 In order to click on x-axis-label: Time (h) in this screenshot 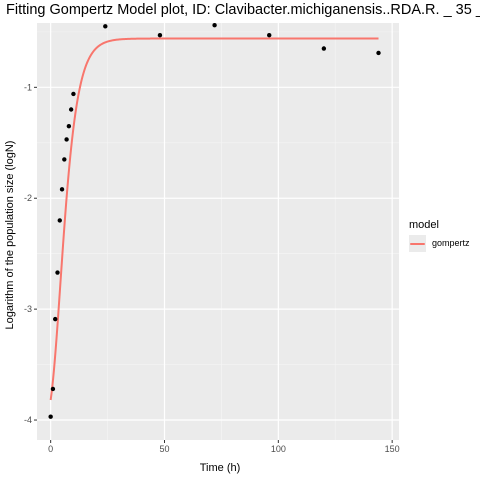, I will do `click(220, 468)`.